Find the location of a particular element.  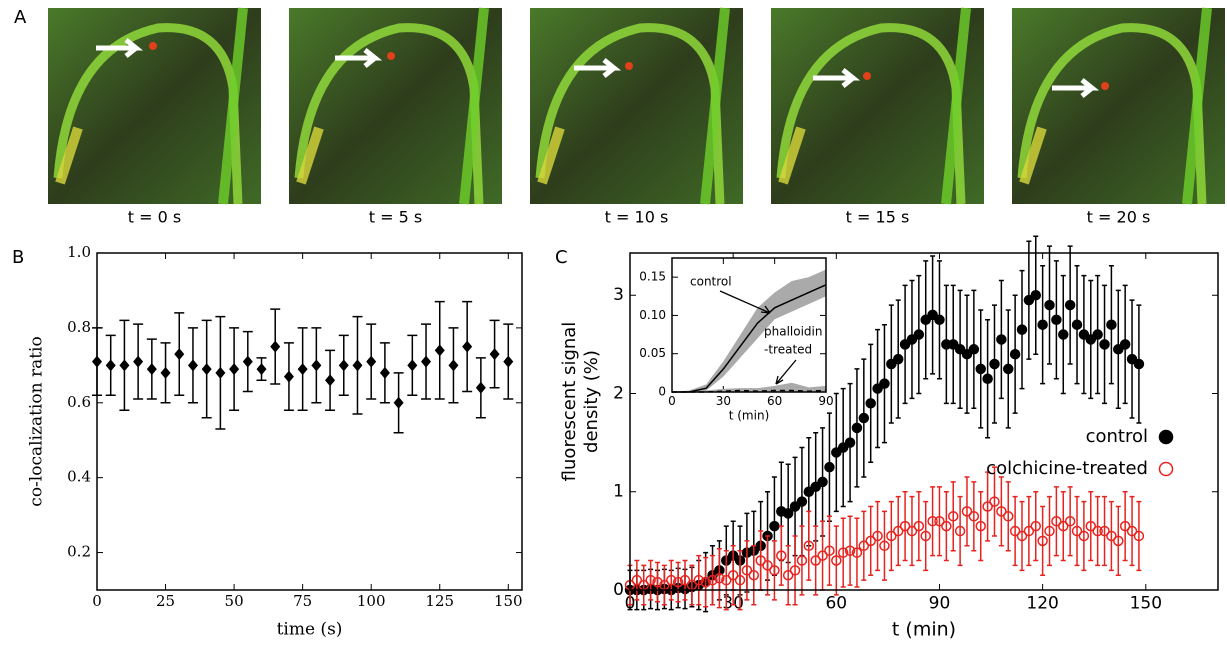

y-tick-label: 0.10 is located at coordinates (652, 315).